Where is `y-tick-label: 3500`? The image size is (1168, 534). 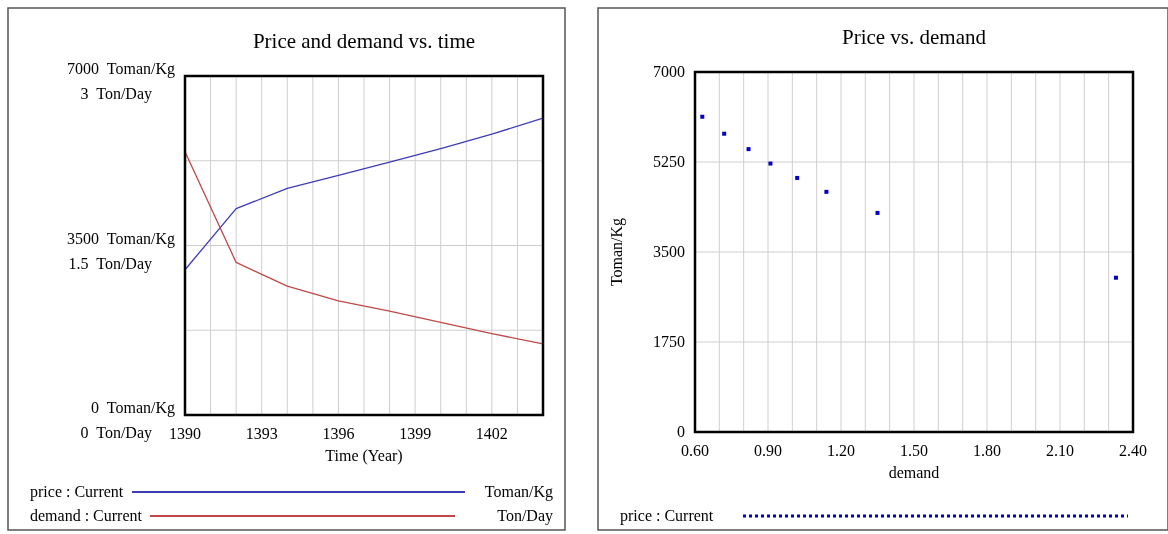
y-tick-label: 3500 is located at coordinates (669, 251).